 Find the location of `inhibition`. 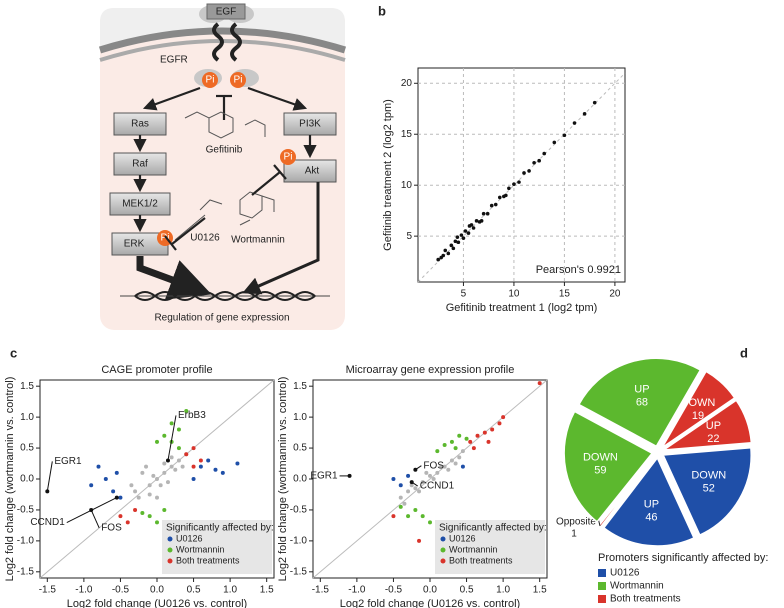

inhibition is located at coordinates (170, 243).